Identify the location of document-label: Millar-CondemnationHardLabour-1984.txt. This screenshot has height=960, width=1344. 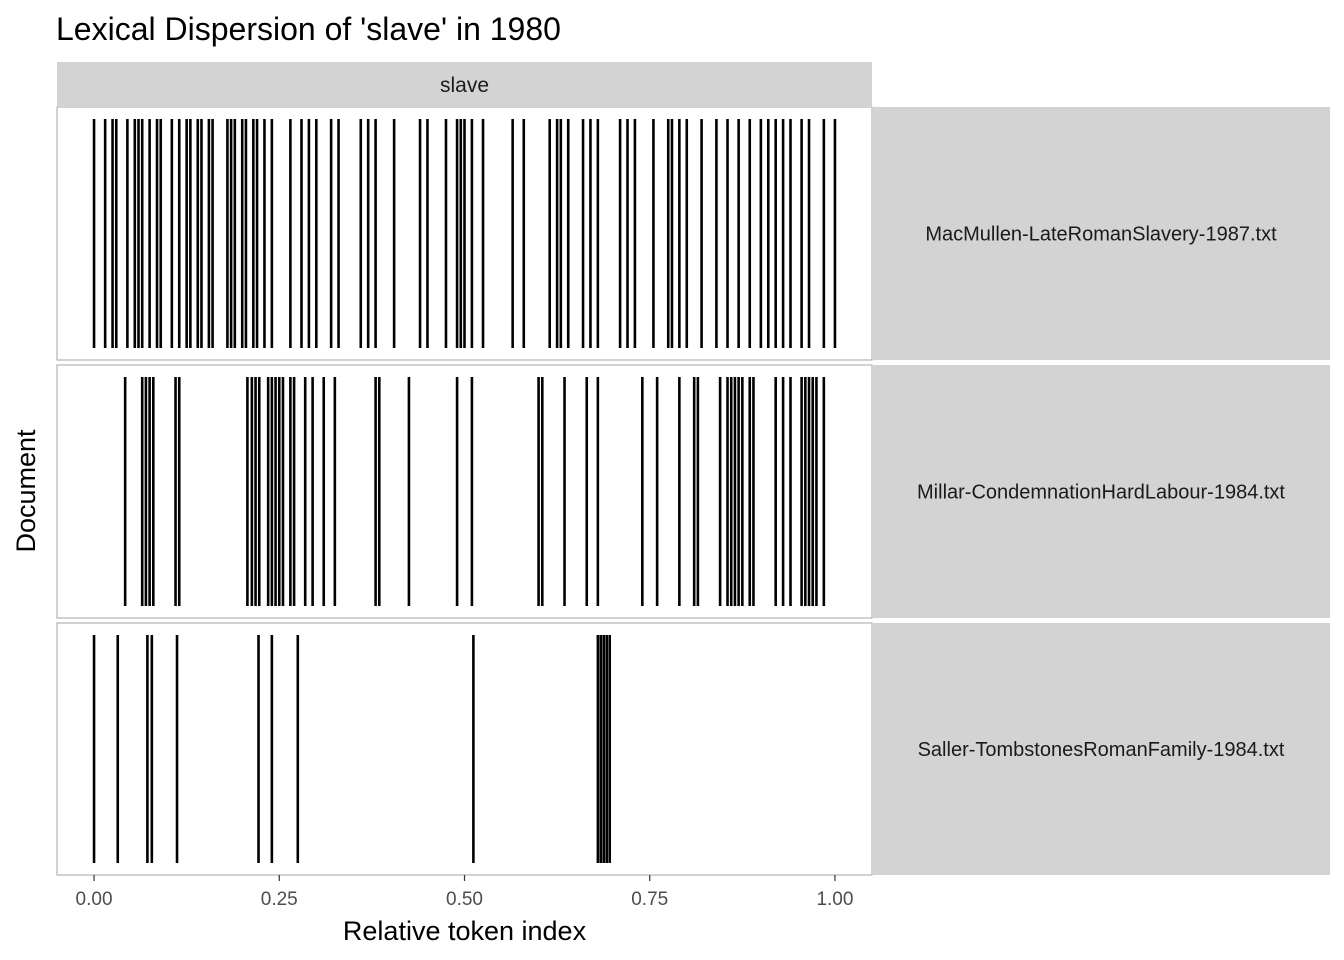
(1101, 493).